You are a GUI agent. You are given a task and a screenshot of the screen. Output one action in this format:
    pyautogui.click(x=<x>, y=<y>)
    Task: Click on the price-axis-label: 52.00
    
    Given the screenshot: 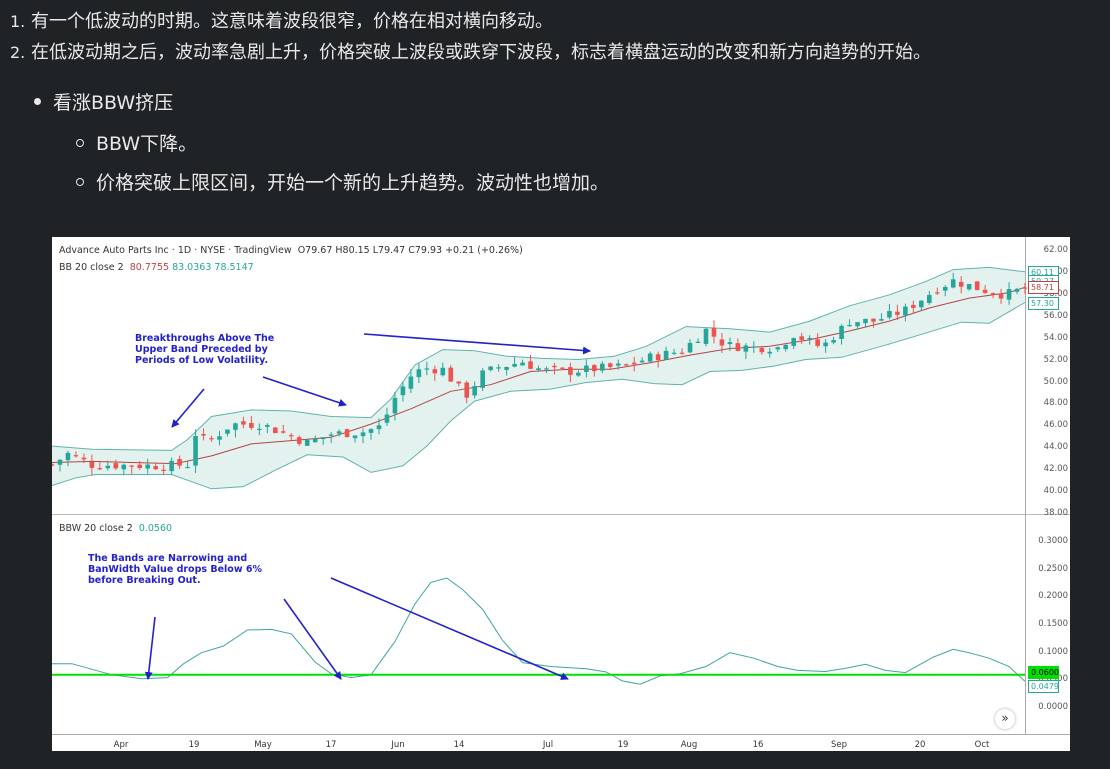 What is the action you would take?
    pyautogui.click(x=1055, y=359)
    